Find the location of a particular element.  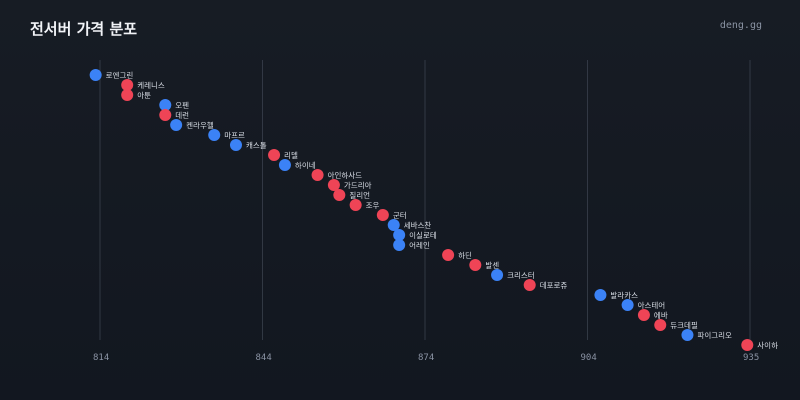

point-label: 리델 is located at coordinates (291, 155).